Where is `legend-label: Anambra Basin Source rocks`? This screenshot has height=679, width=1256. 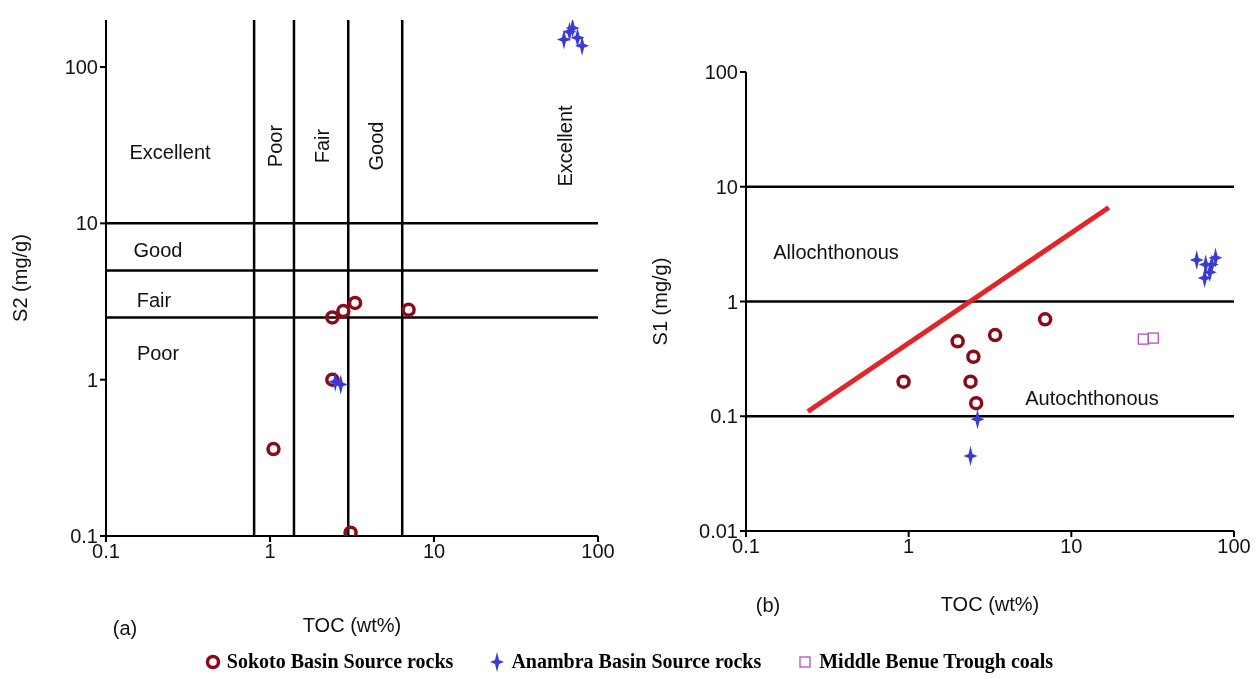 legend-label: Anambra Basin Source rocks is located at coordinates (636, 661).